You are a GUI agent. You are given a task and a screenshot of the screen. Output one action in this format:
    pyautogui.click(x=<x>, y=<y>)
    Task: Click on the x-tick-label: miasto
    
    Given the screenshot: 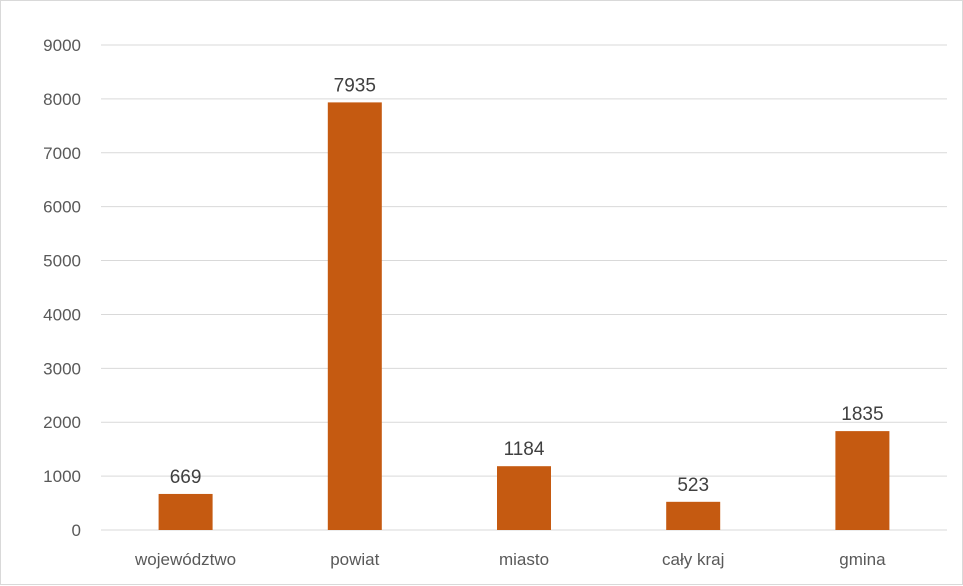 What is the action you would take?
    pyautogui.click(x=524, y=559)
    